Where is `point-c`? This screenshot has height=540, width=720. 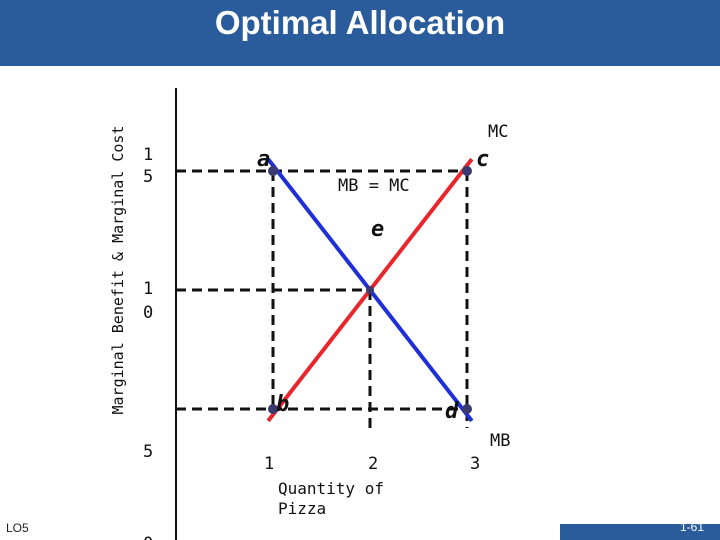 point-c is located at coordinates (467, 171).